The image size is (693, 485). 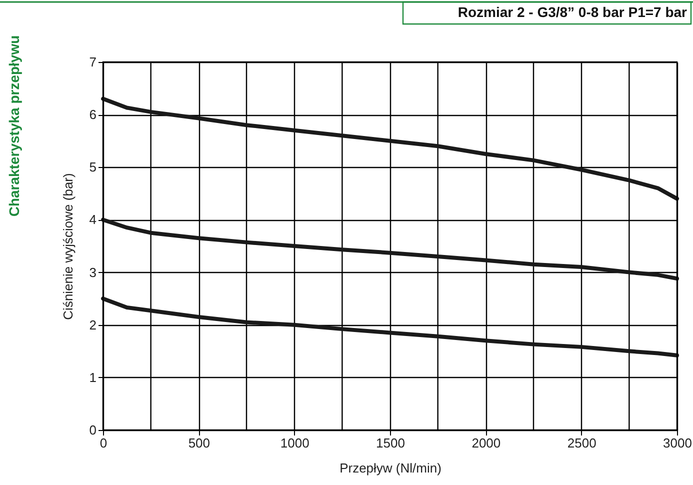 I want to click on y-tick-label: 0, so click(x=92, y=430).